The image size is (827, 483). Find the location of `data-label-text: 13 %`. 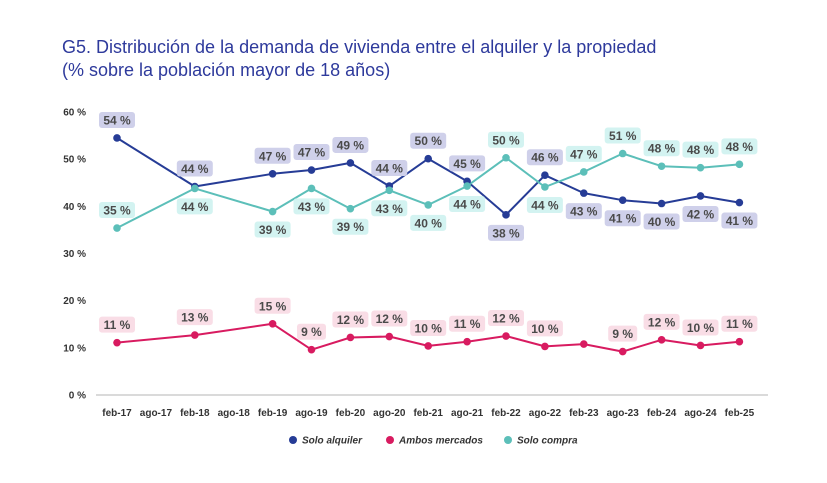

data-label-text: 13 % is located at coordinates (195, 318).